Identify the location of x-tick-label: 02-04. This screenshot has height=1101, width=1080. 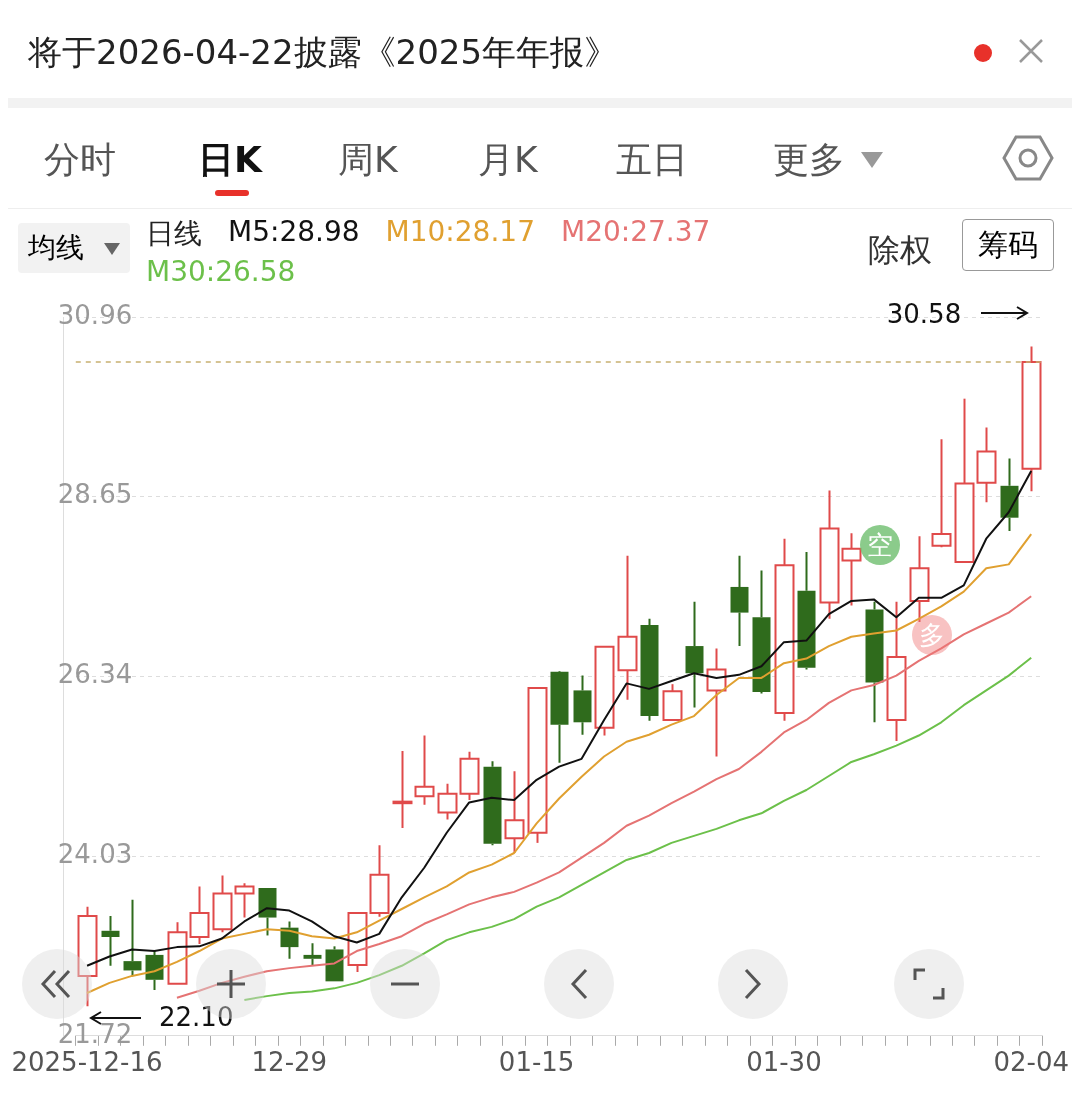
(1031, 1062).